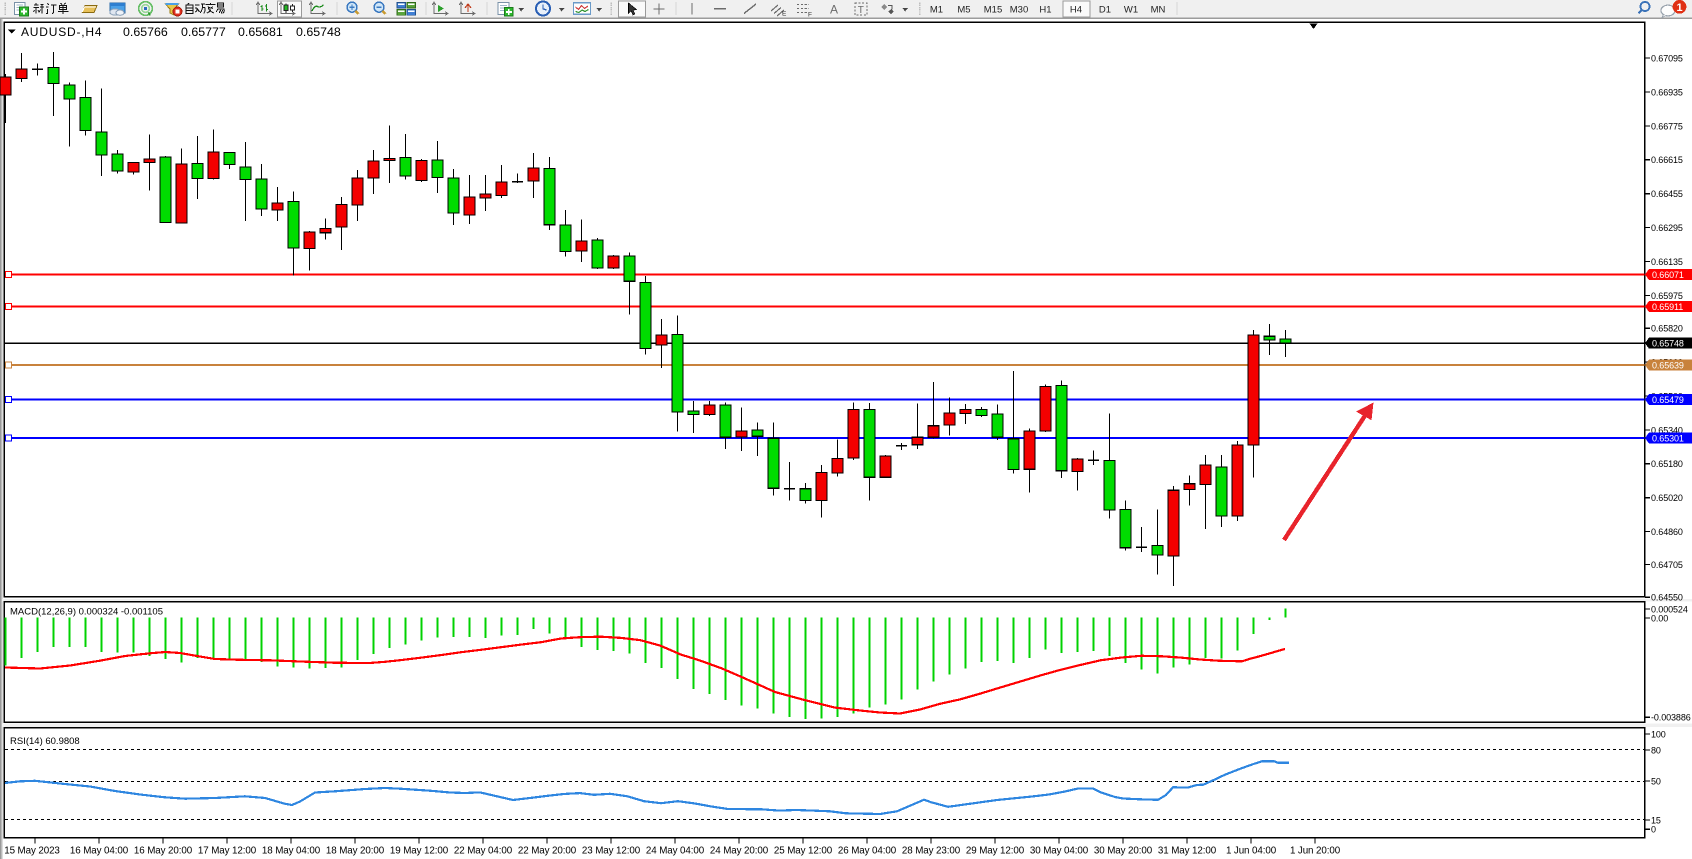 The image size is (1692, 859). I want to click on svg-text: 25 May 12:00, so click(803, 851).